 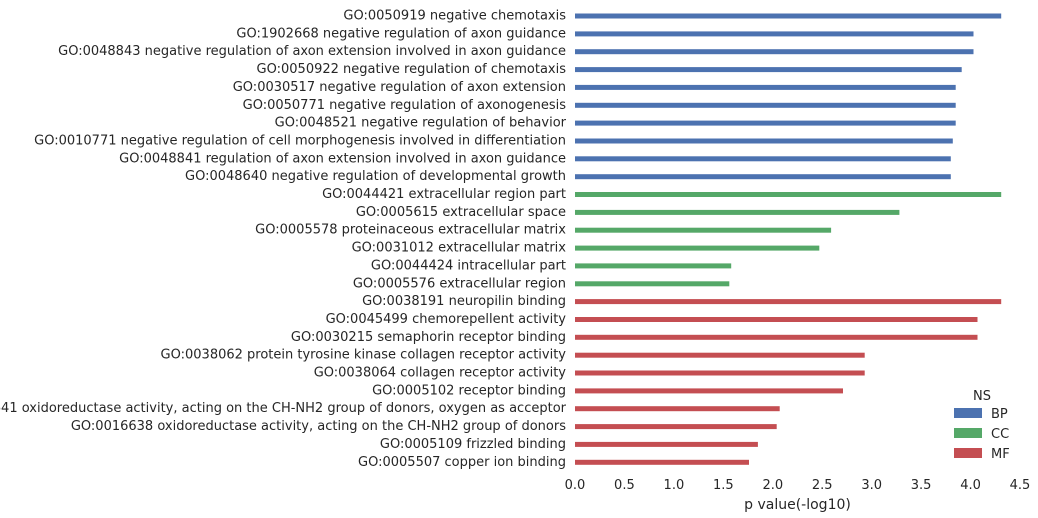 What do you see at coordinates (1000, 454) in the screenshot?
I see `legend-label-mf: MF` at bounding box center [1000, 454].